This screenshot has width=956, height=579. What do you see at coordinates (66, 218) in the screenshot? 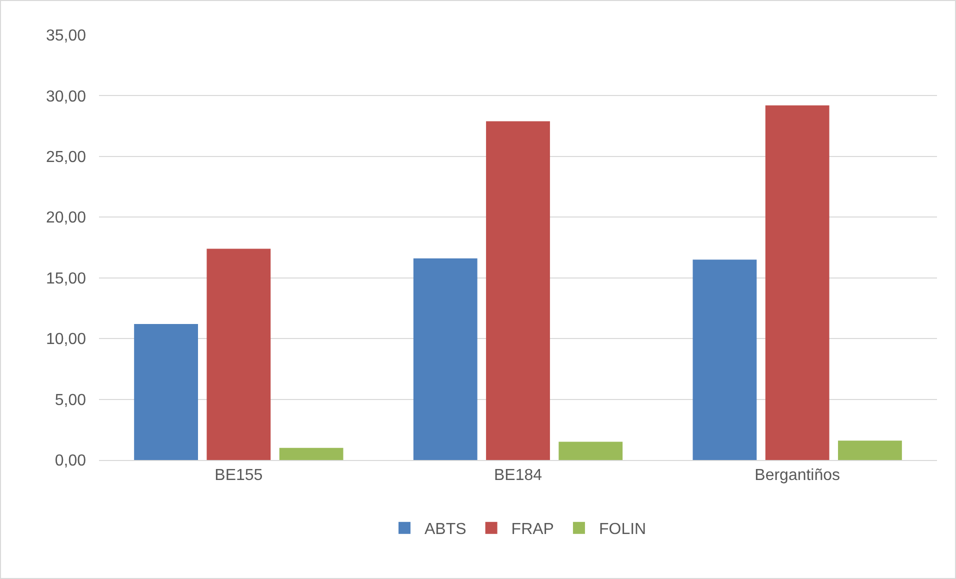
I see `y-tick-label: 20,00` at bounding box center [66, 218].